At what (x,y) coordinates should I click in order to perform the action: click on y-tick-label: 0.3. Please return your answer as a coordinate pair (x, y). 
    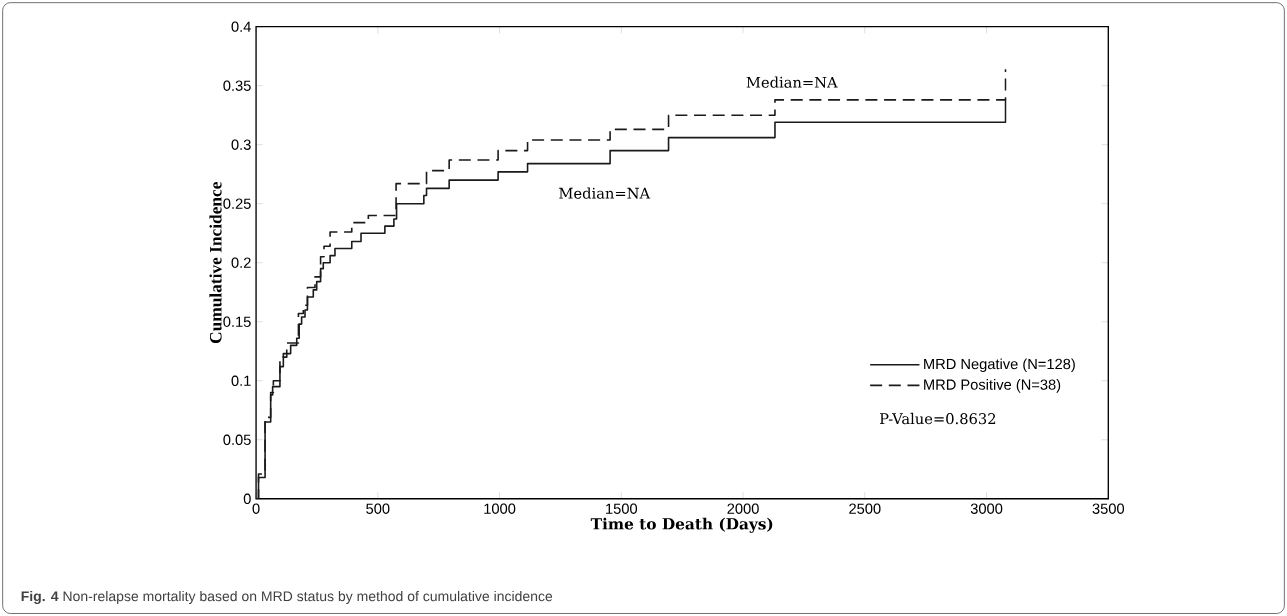
    Looking at the image, I should click on (241, 144).